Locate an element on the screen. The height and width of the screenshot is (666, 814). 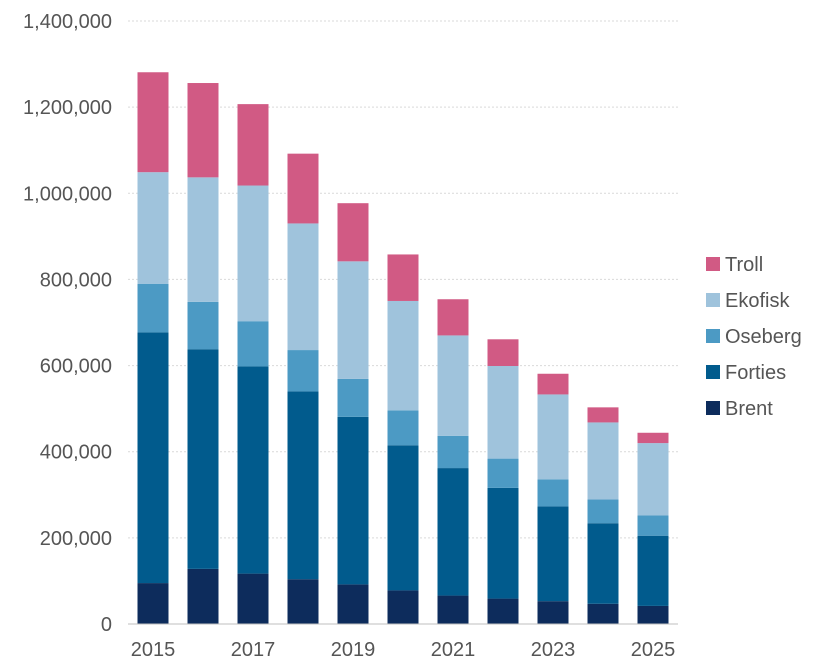
y-tick-label: 600,000 is located at coordinates (76, 367).